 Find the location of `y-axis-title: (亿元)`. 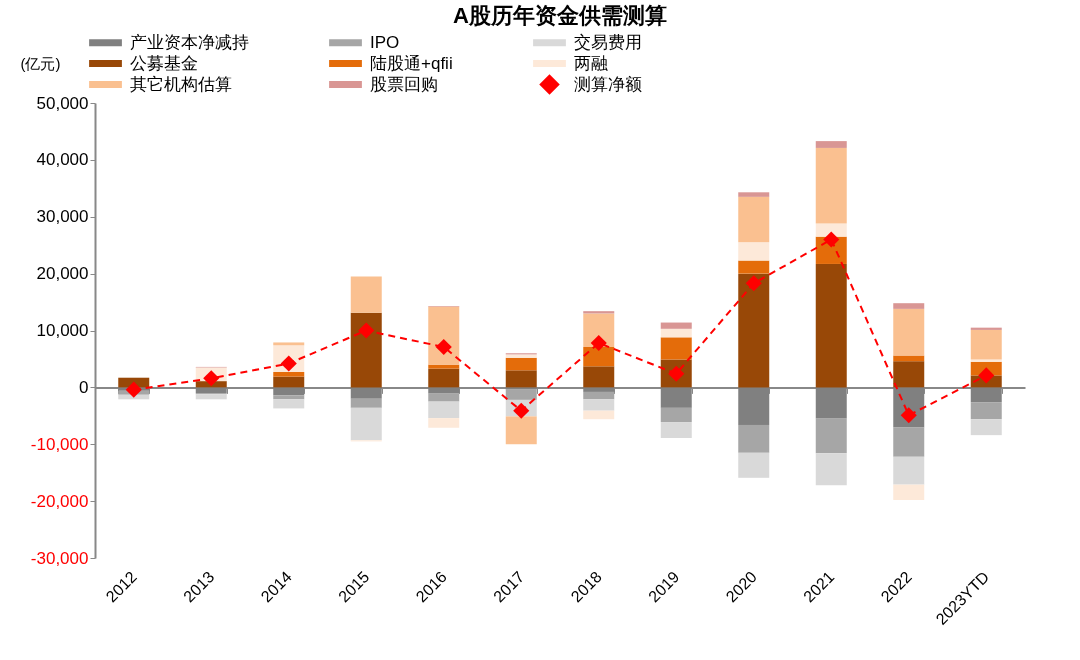

y-axis-title: (亿元) is located at coordinates (40, 63).